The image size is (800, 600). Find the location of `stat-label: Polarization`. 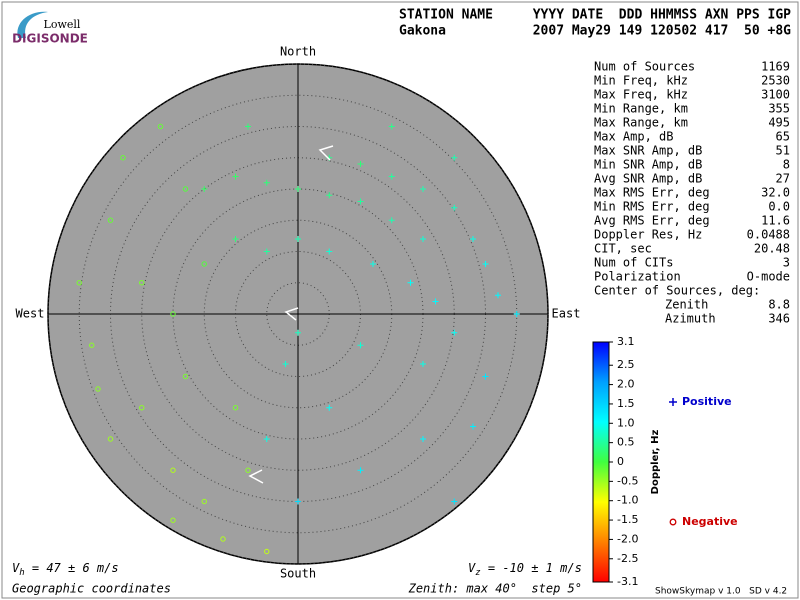

stat-label: Polarization is located at coordinates (637, 277).